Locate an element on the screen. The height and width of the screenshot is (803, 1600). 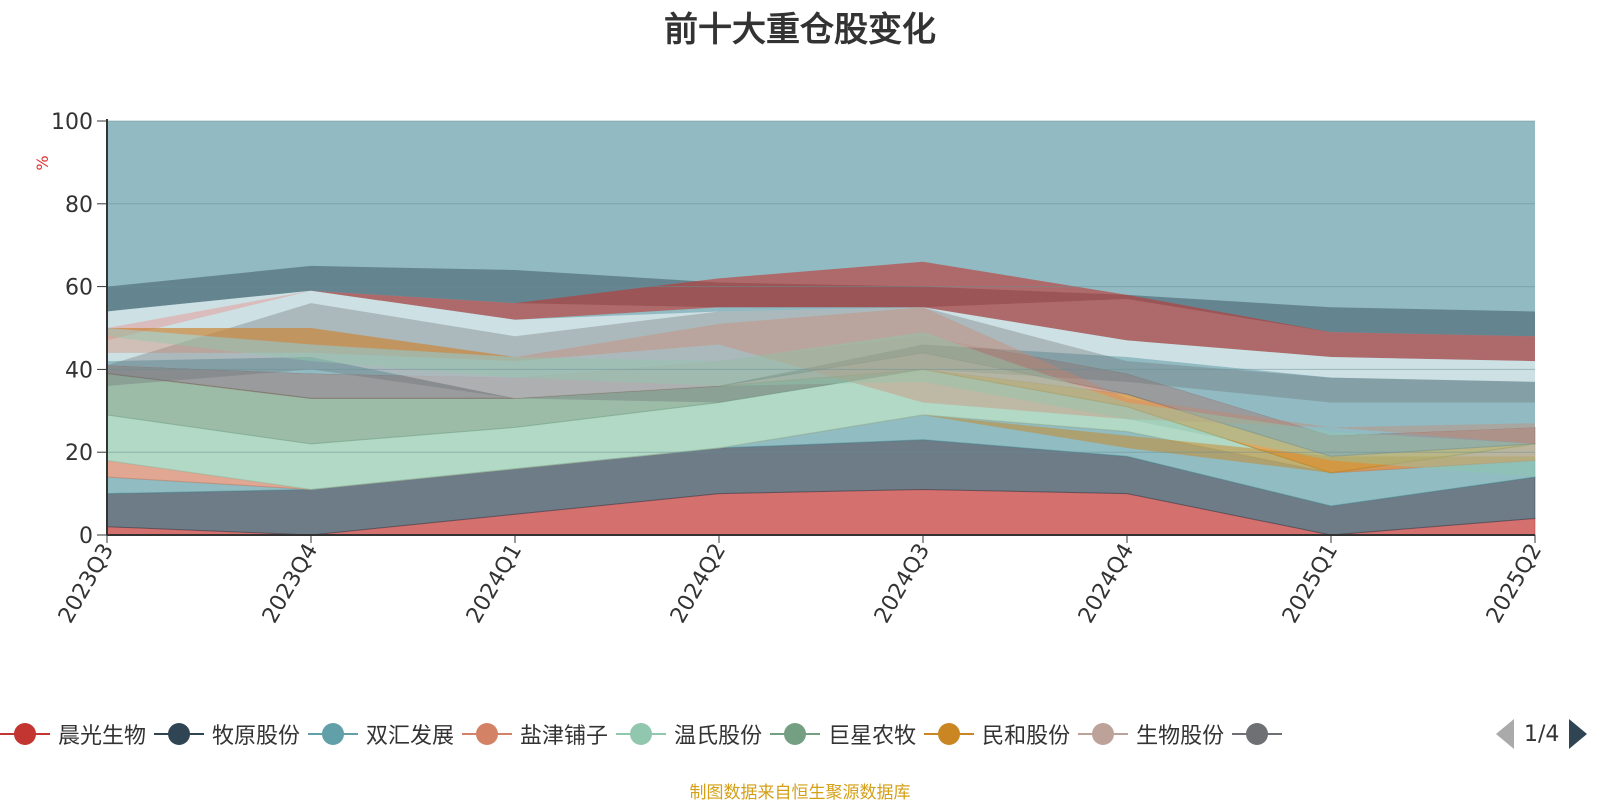
legend-item-5: 巨星农牧 is located at coordinates (843, 734).